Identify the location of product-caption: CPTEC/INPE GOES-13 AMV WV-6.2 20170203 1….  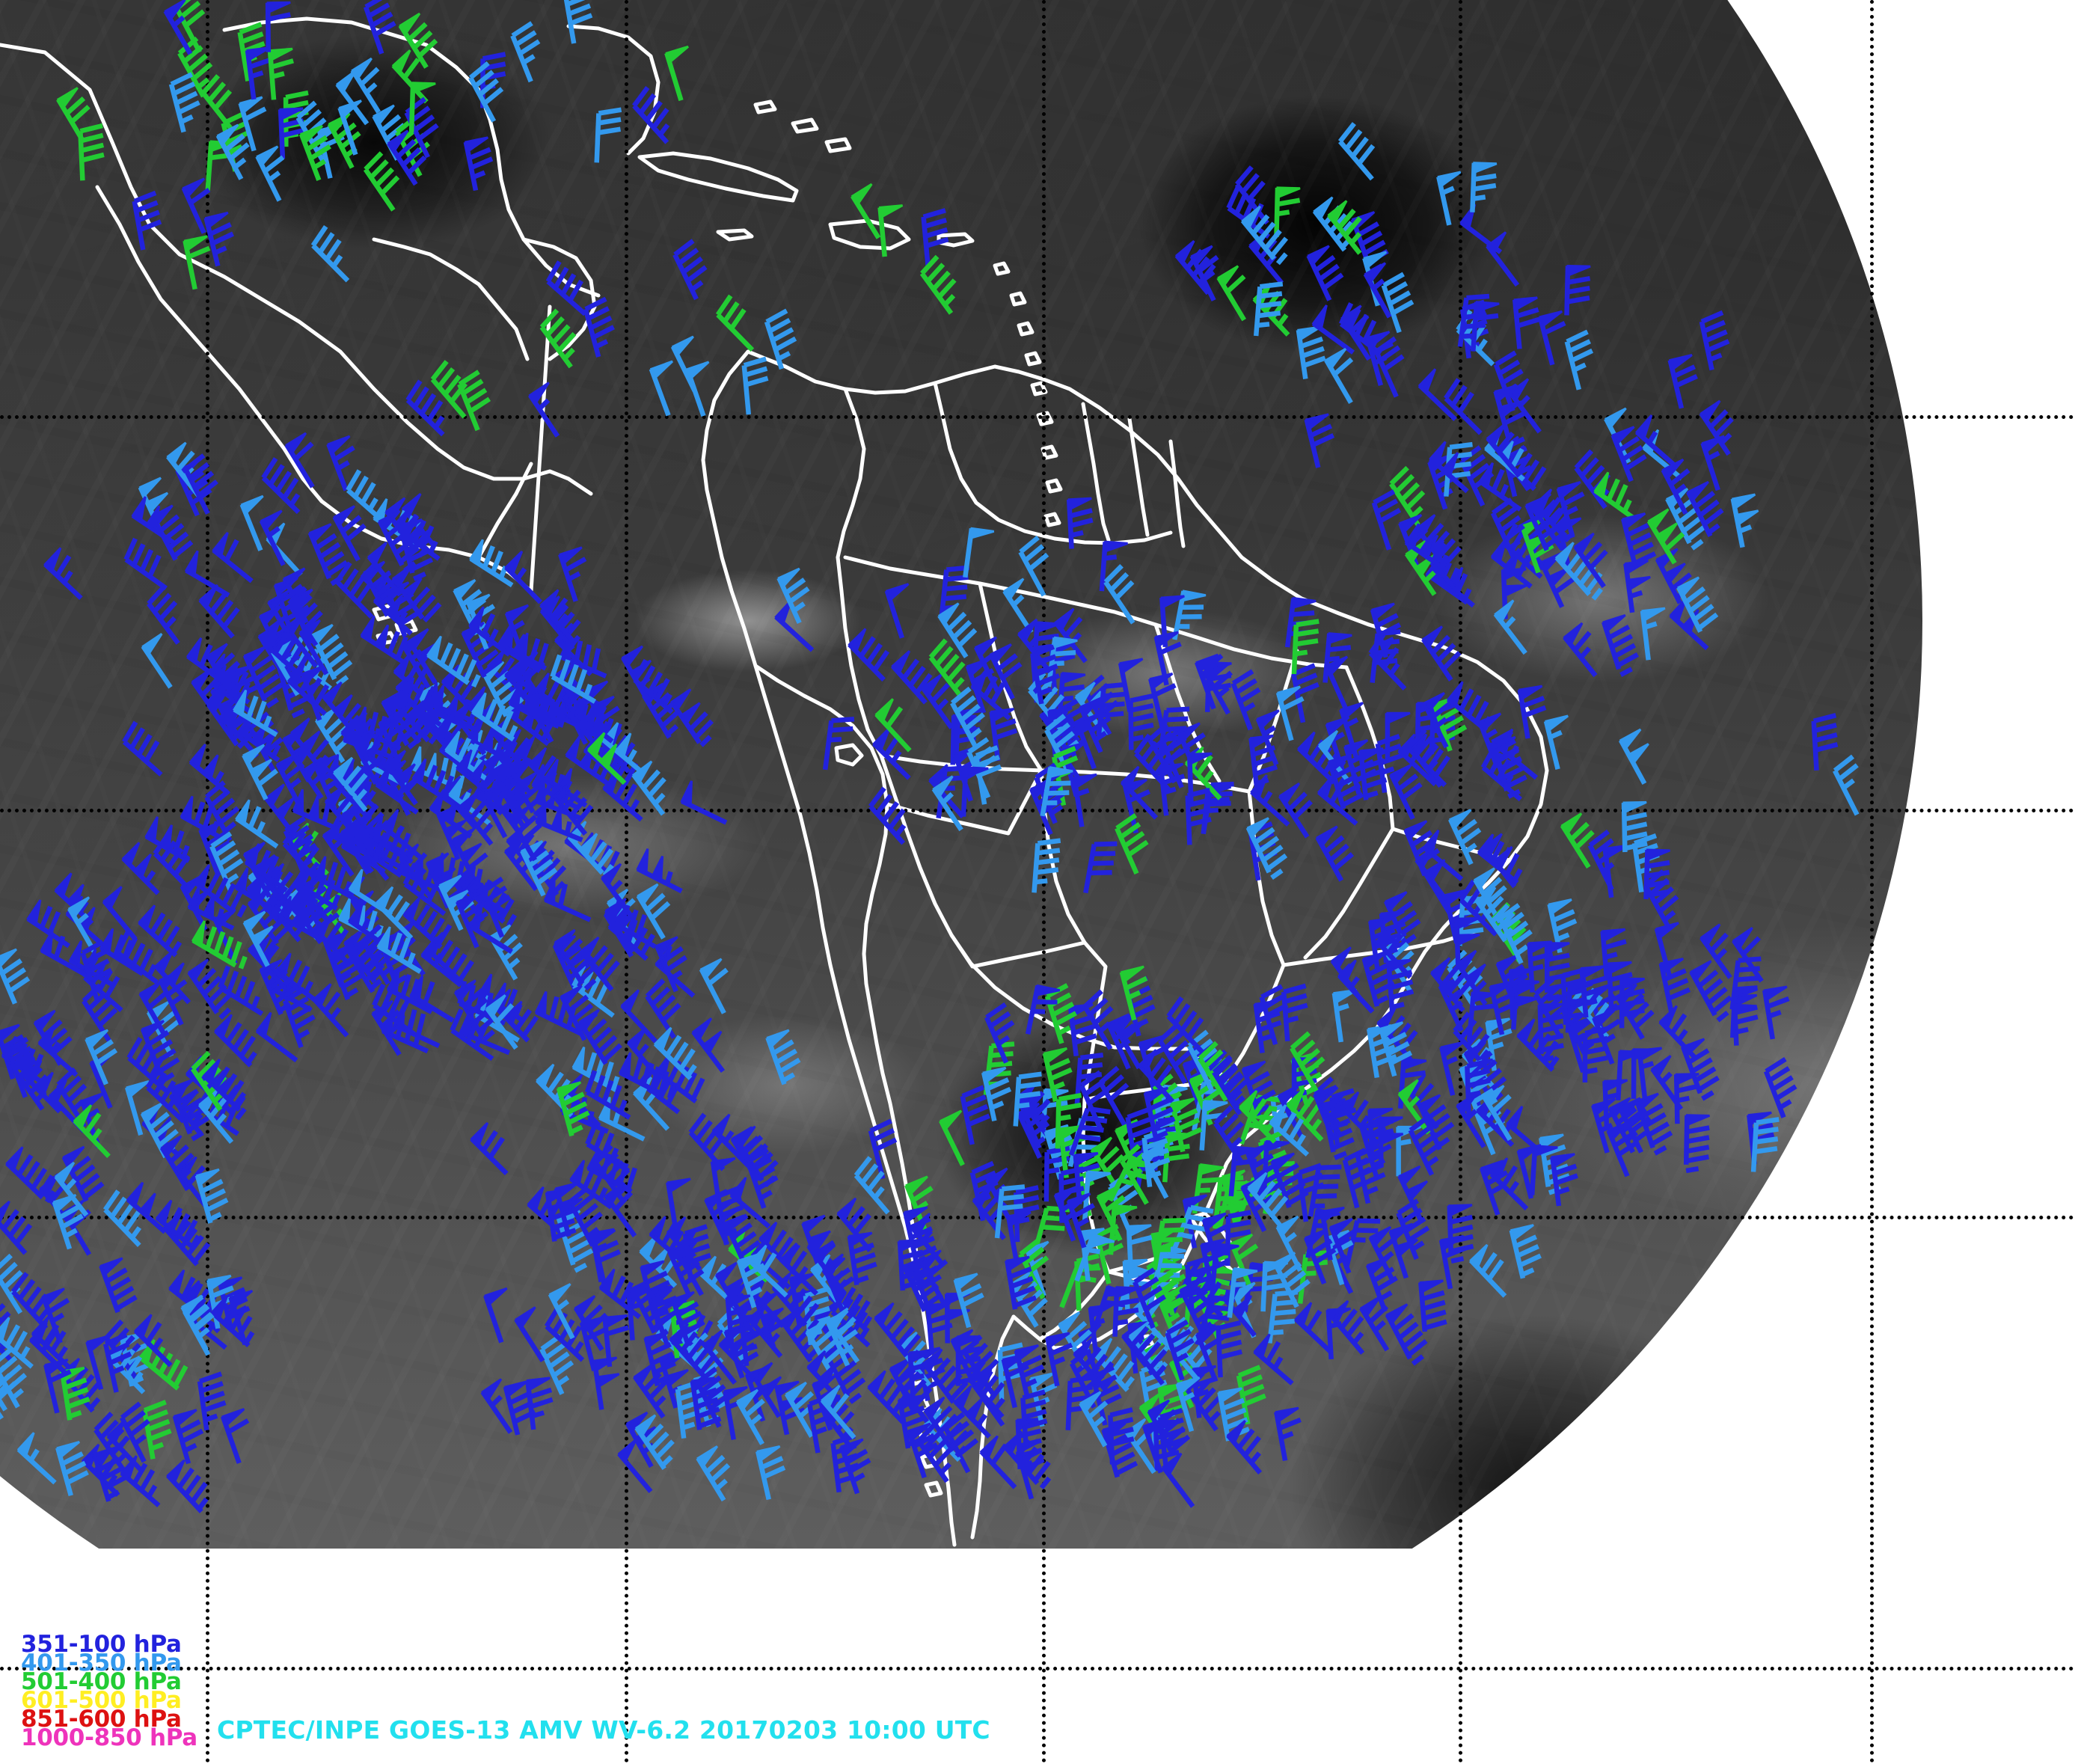
(603, 1730).